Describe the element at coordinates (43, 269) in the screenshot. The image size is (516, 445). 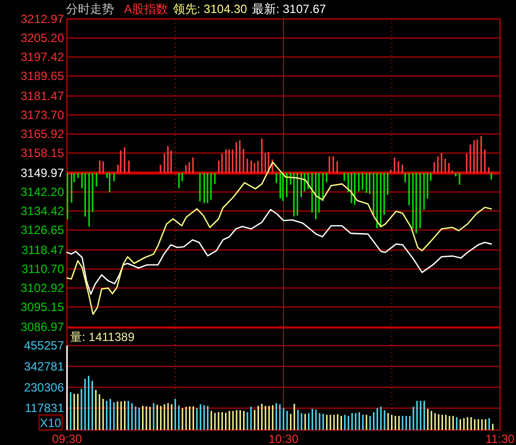
I see `y-tick-label: 3110.70` at that location.